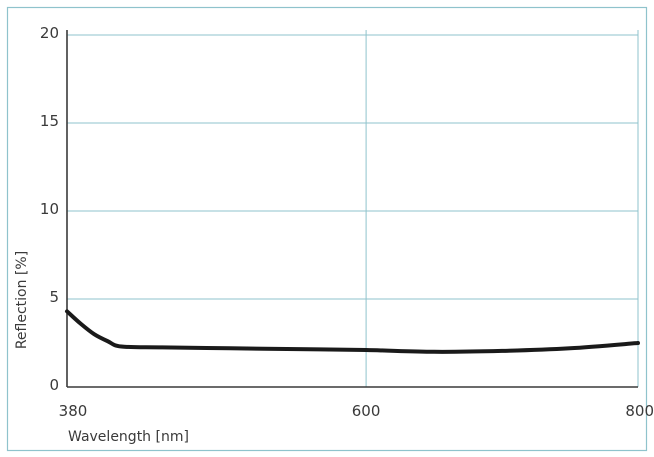 The height and width of the screenshot is (457, 654). What do you see at coordinates (49, 209) in the screenshot?
I see `y-tick-label-10: 10` at bounding box center [49, 209].